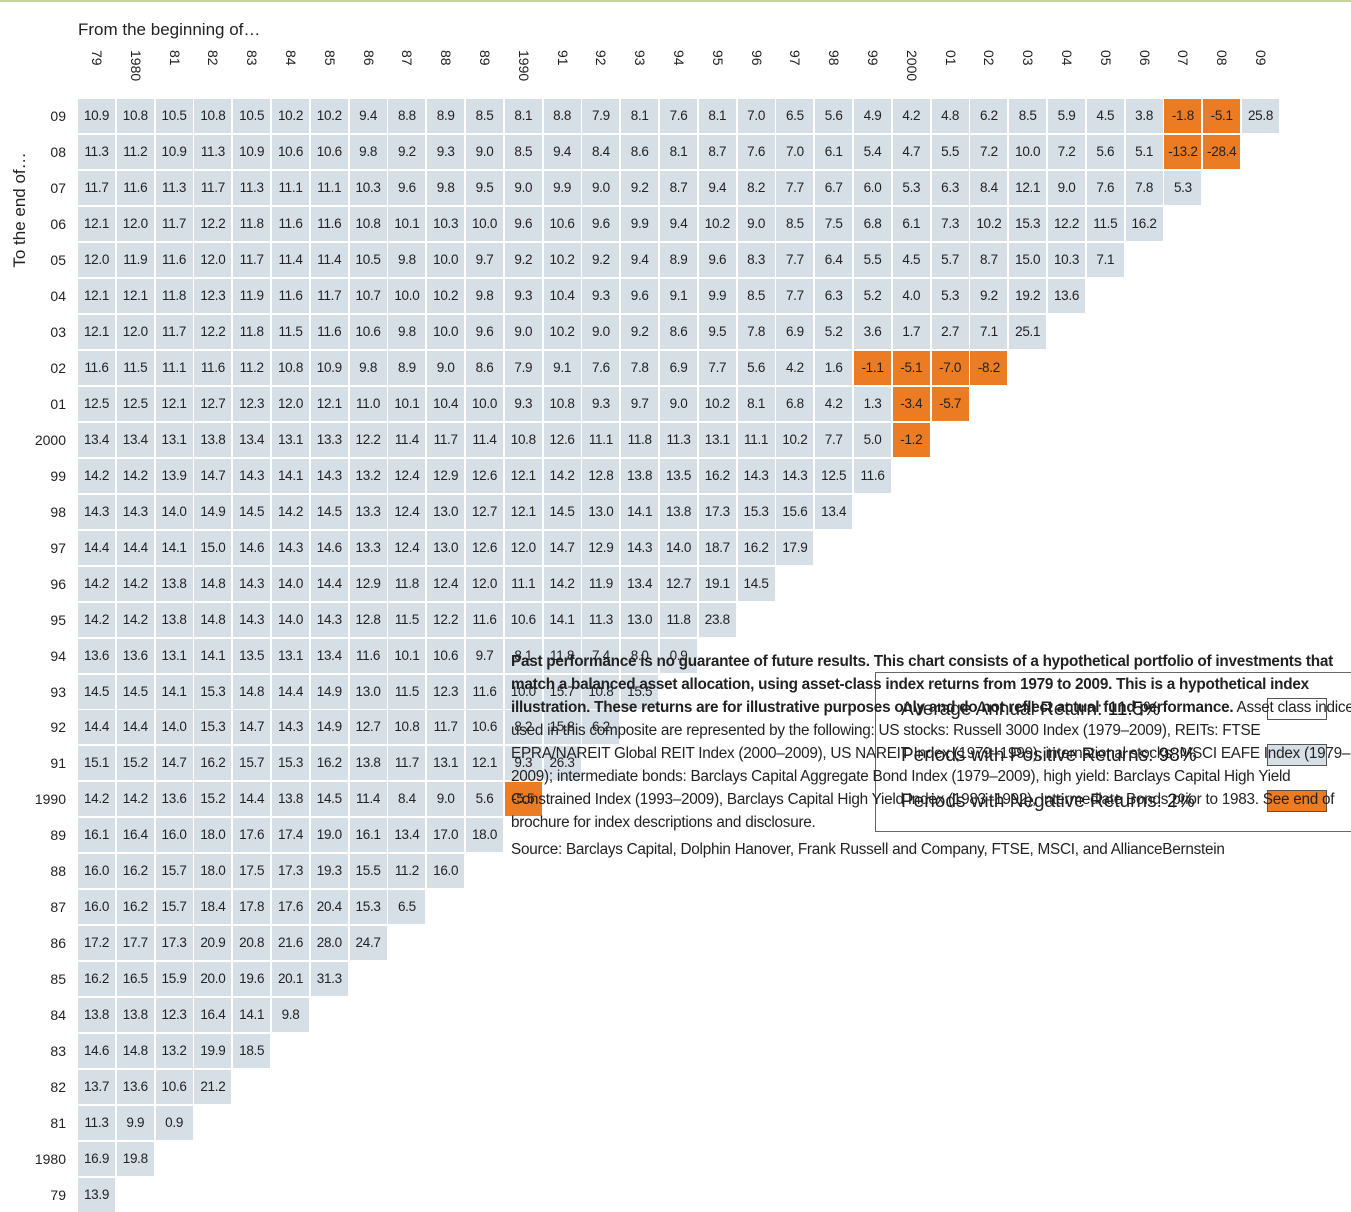 The width and height of the screenshot is (1351, 1212). Describe the element at coordinates (252, 655) in the screenshot. I see `return-cell: 13.5` at that location.